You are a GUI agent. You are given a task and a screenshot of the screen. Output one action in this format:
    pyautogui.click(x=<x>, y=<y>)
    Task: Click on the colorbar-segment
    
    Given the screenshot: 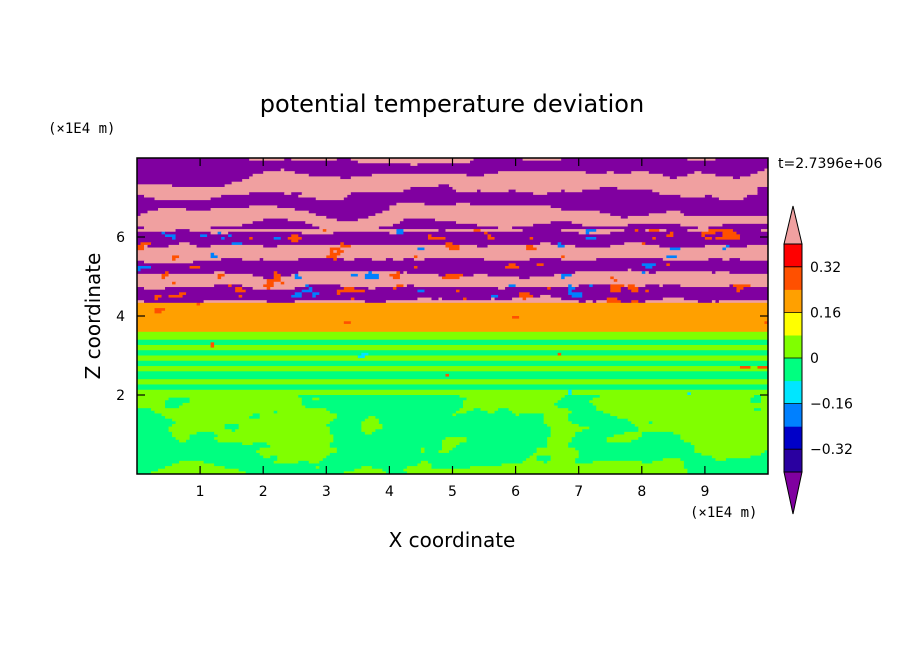 What is the action you would take?
    pyautogui.click(x=793, y=461)
    